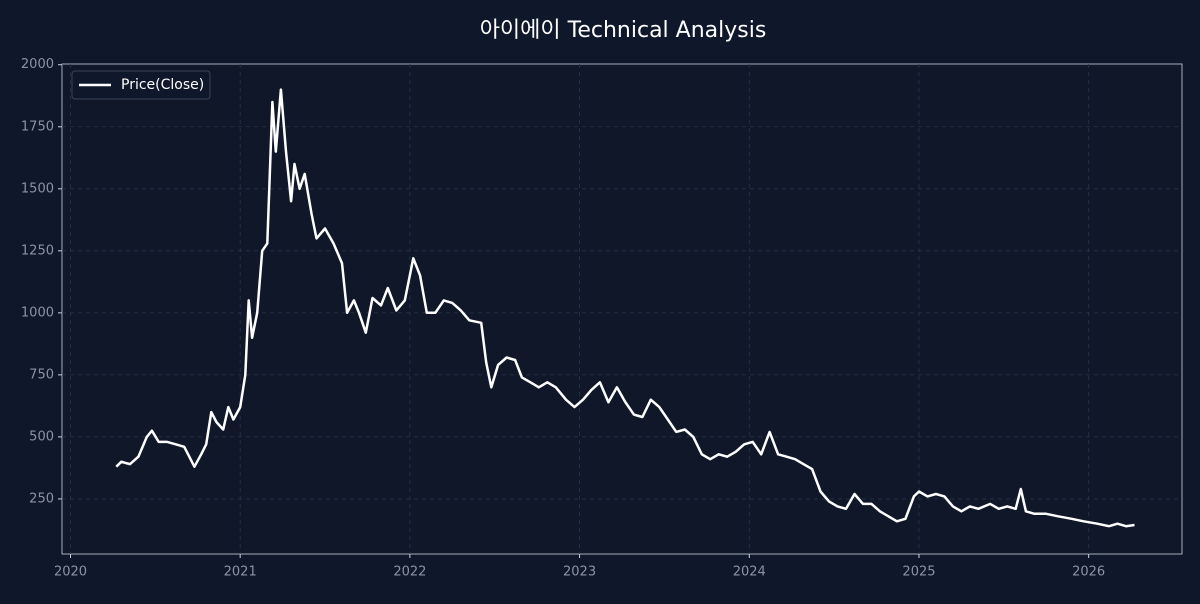 Image resolution: width=1200 pixels, height=604 pixels. Describe the element at coordinates (41, 374) in the screenshot. I see `y-tick-label: 750` at that location.